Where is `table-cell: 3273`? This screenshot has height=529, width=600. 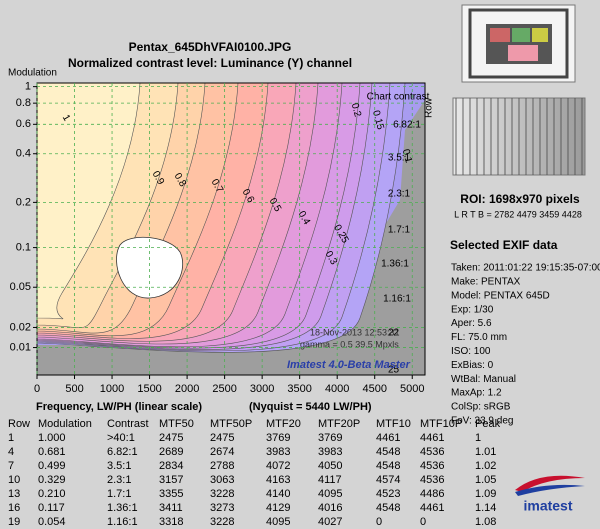
table-cell: 3273 is located at coordinates (222, 508).